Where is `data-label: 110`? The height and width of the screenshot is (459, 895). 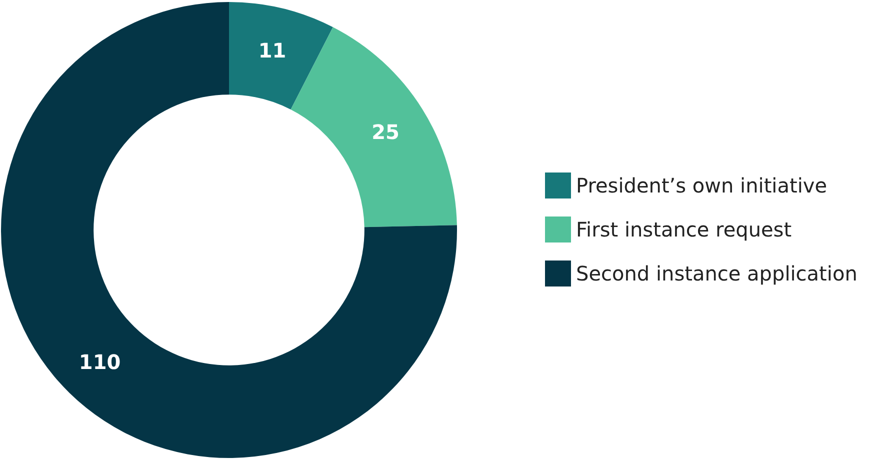
data-label: 110 is located at coordinates (99, 362).